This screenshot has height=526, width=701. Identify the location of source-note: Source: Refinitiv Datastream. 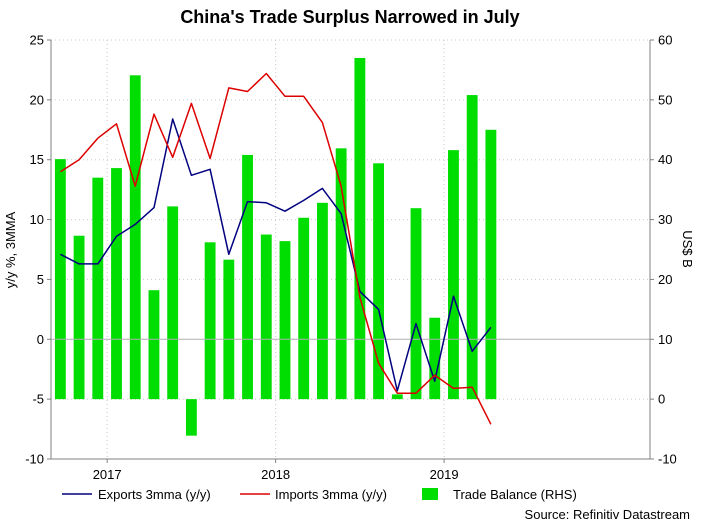
(607, 514).